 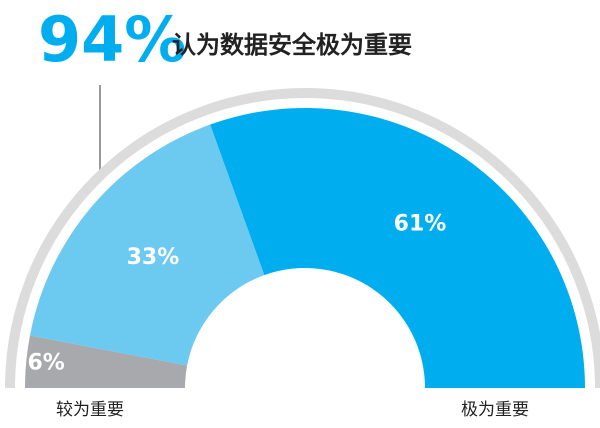 What do you see at coordinates (106, 361) in the screenshot?
I see `segment` at bounding box center [106, 361].